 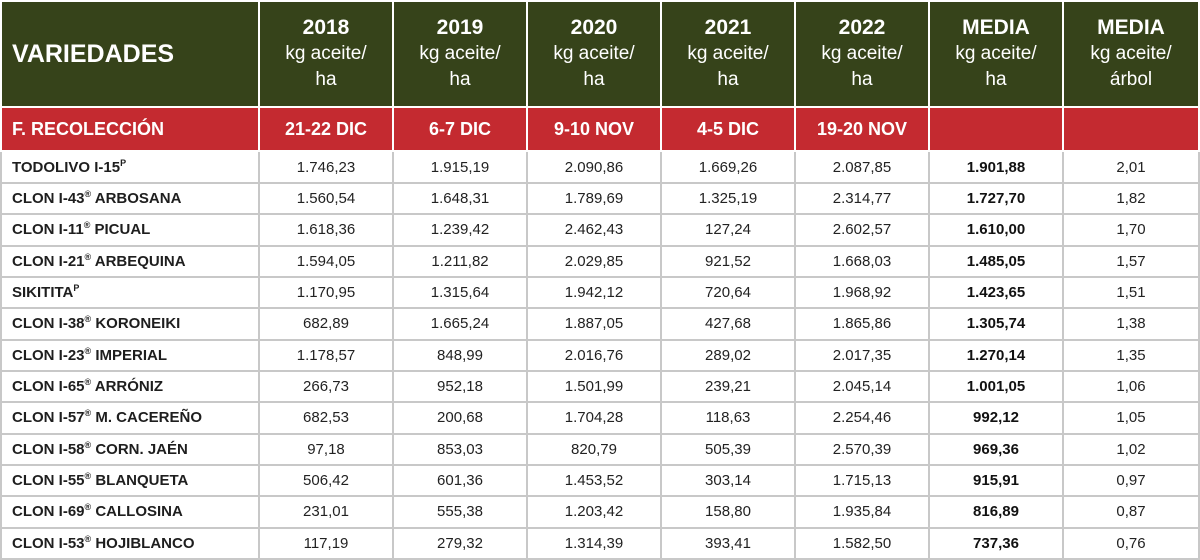 What do you see at coordinates (48, 355) in the screenshot?
I see `variety-name: CLON I-23` at bounding box center [48, 355].